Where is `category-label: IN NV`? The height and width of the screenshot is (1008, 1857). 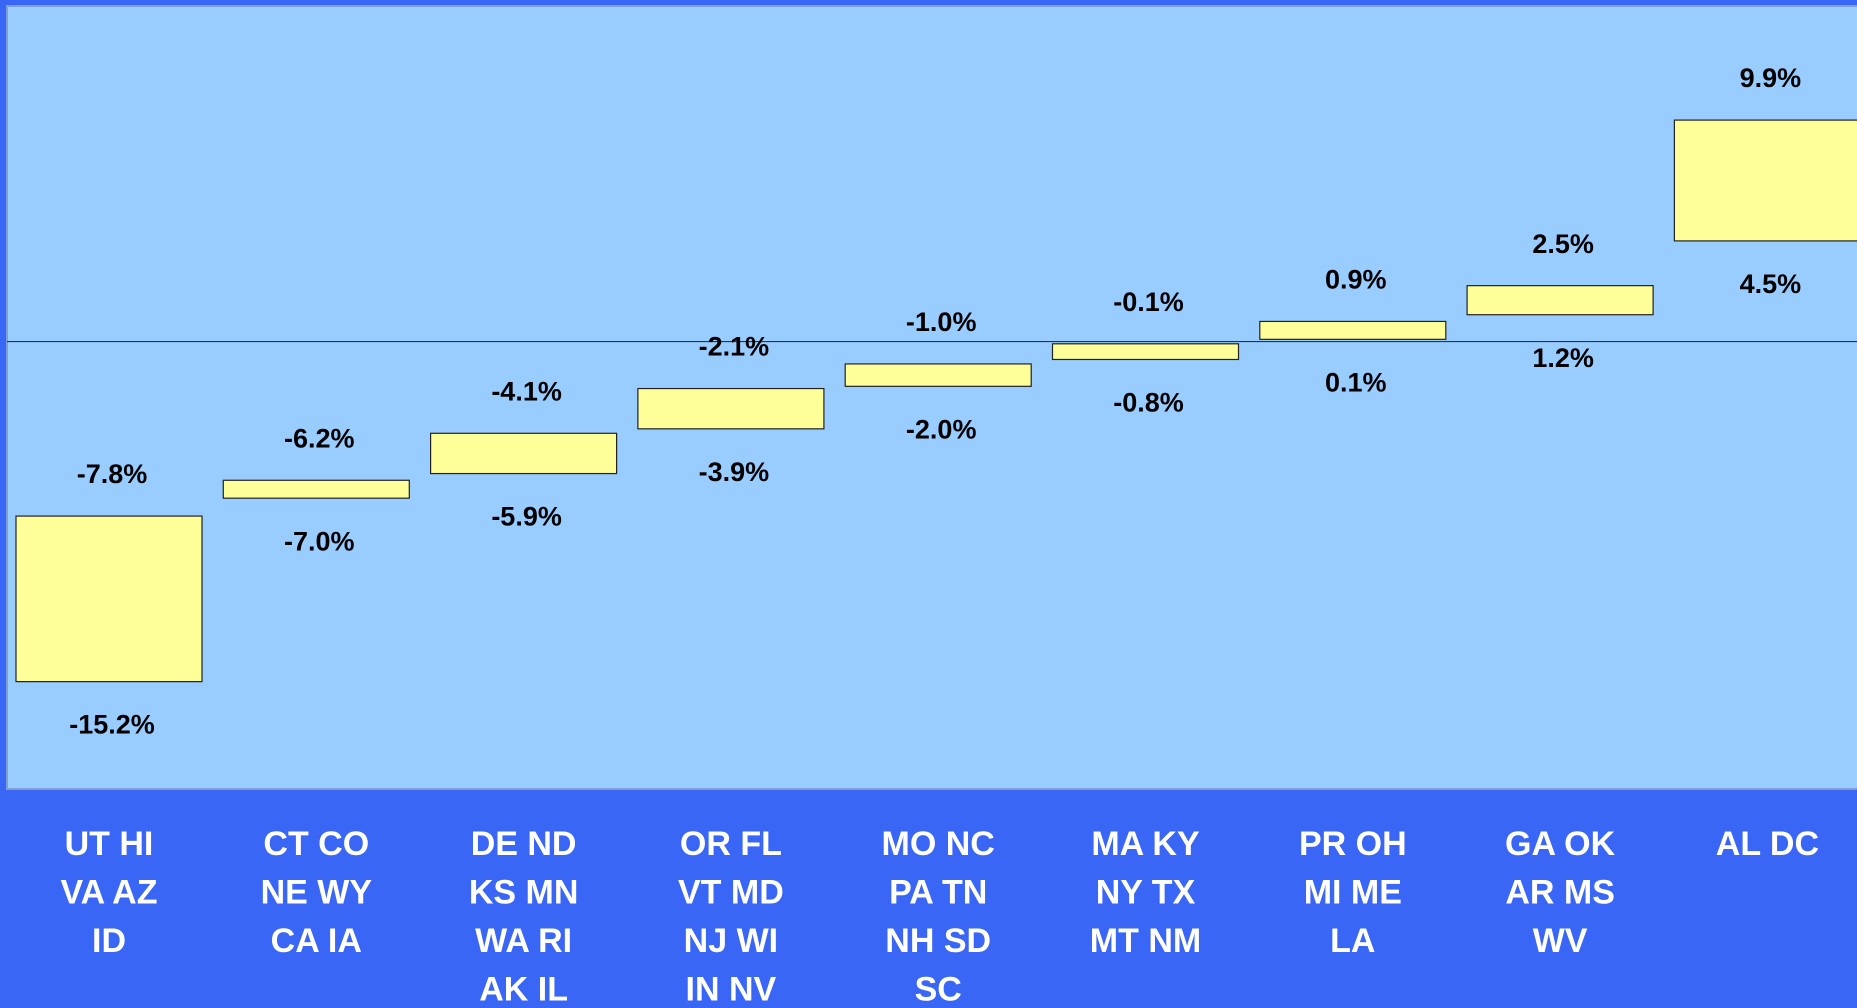
category-label: IN NV is located at coordinates (731, 989).